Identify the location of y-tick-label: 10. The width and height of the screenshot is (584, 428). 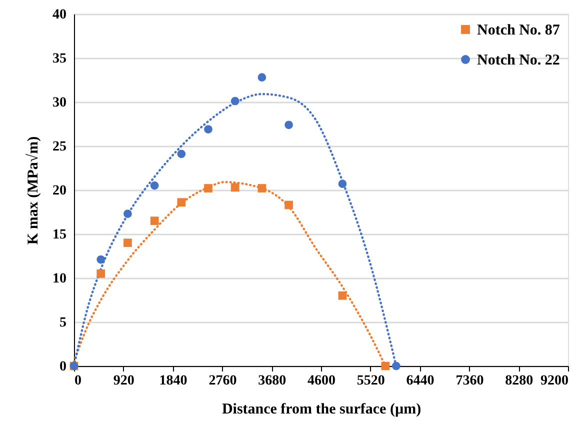
(59, 279).